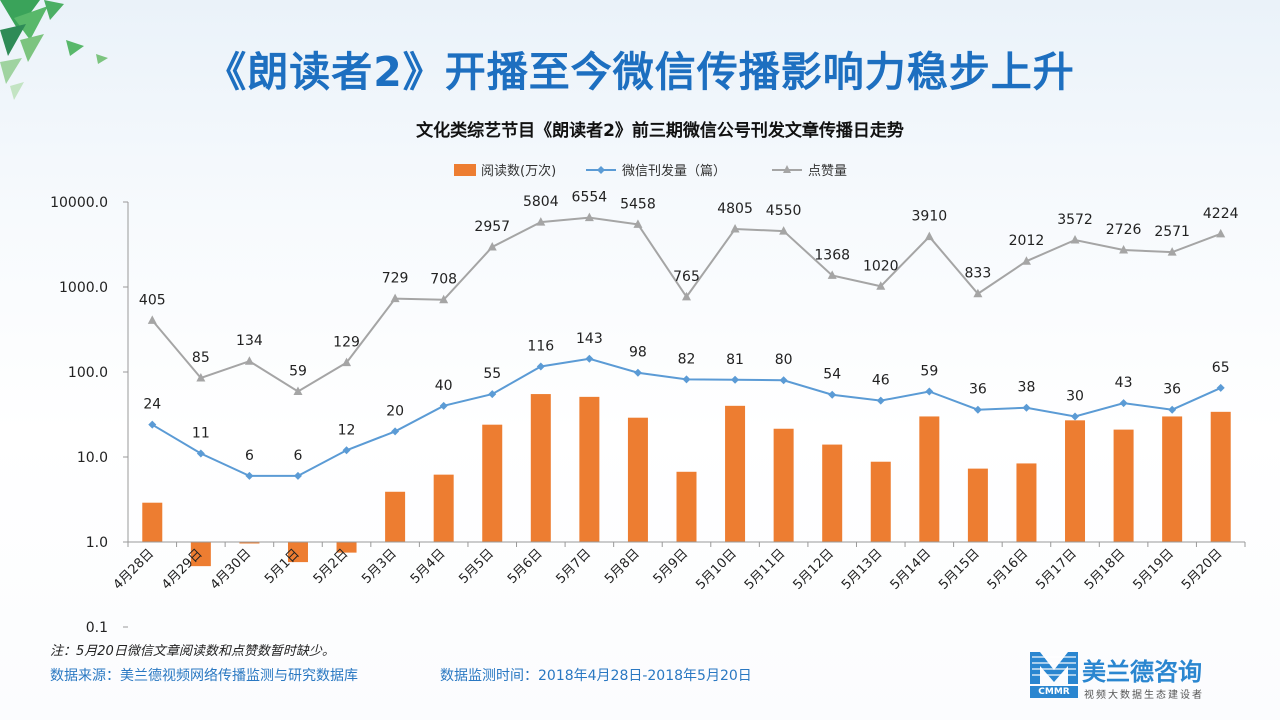 Image resolution: width=1280 pixels, height=720 pixels. Describe the element at coordinates (959, 569) in the screenshot. I see `x-tick-label: 5月15日` at that location.